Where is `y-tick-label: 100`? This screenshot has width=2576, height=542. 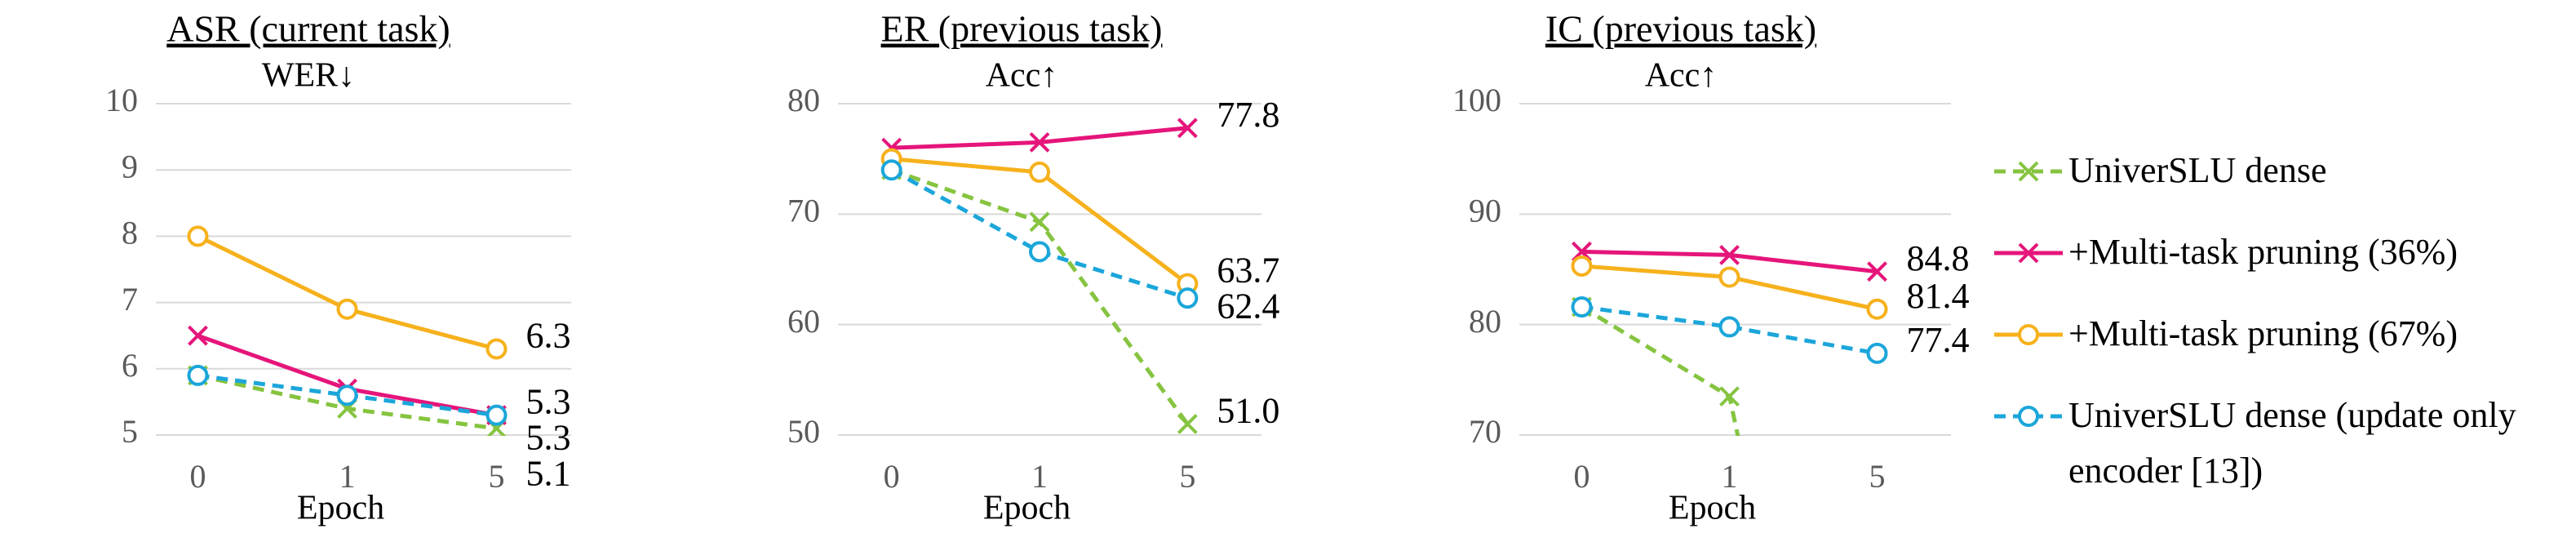 y-tick-label: 100 is located at coordinates (1476, 100).